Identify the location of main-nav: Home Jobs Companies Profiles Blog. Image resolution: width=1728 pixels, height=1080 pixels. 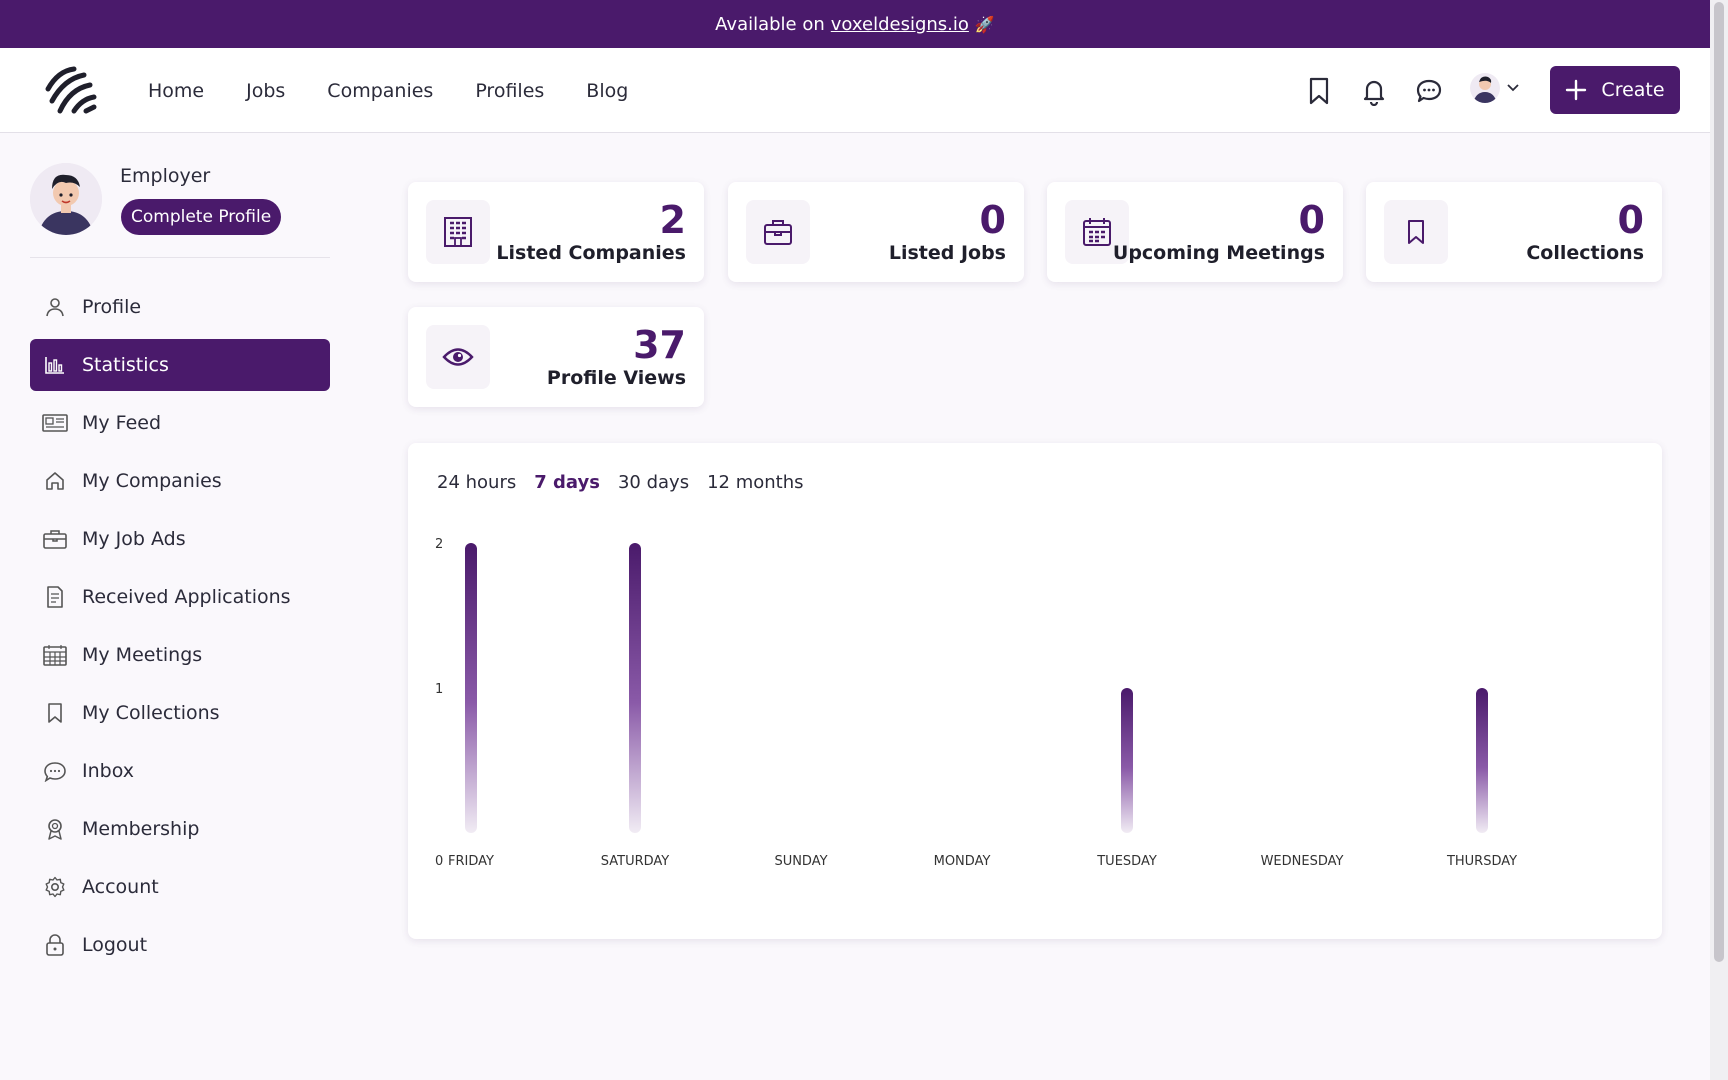
(388, 90).